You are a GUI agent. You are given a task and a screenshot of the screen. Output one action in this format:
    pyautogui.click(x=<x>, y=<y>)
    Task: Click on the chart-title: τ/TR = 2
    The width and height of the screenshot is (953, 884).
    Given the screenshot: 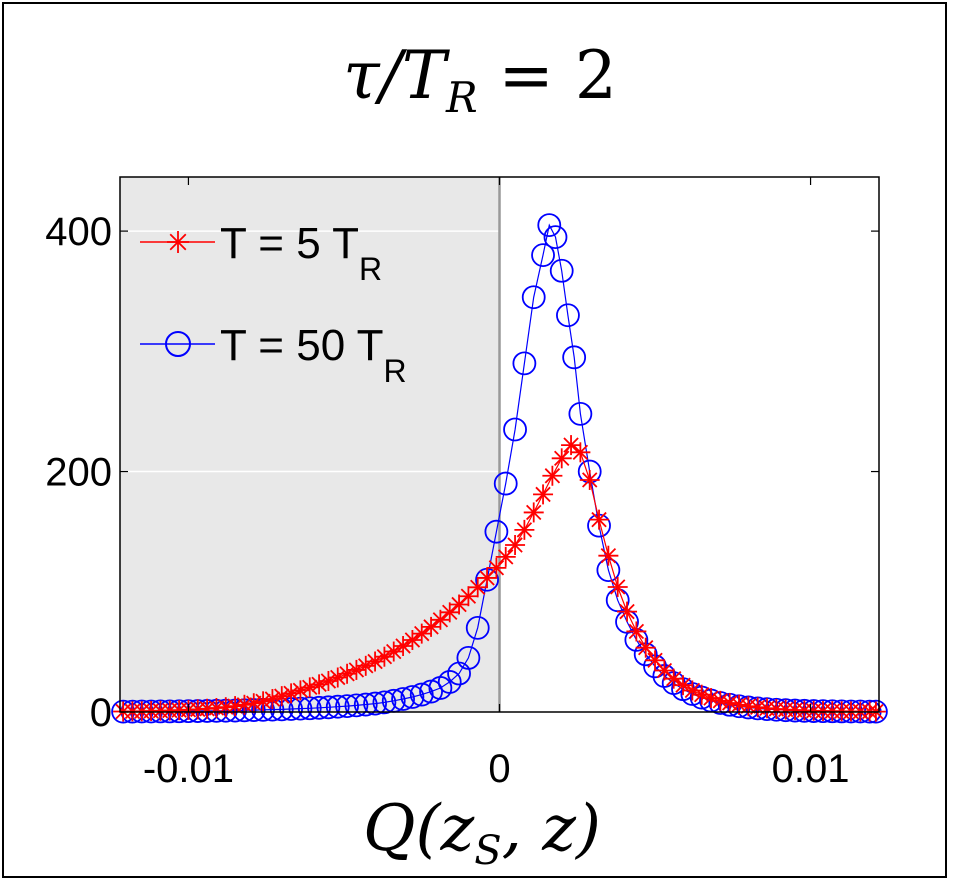 What is the action you would take?
    pyautogui.click(x=480, y=79)
    